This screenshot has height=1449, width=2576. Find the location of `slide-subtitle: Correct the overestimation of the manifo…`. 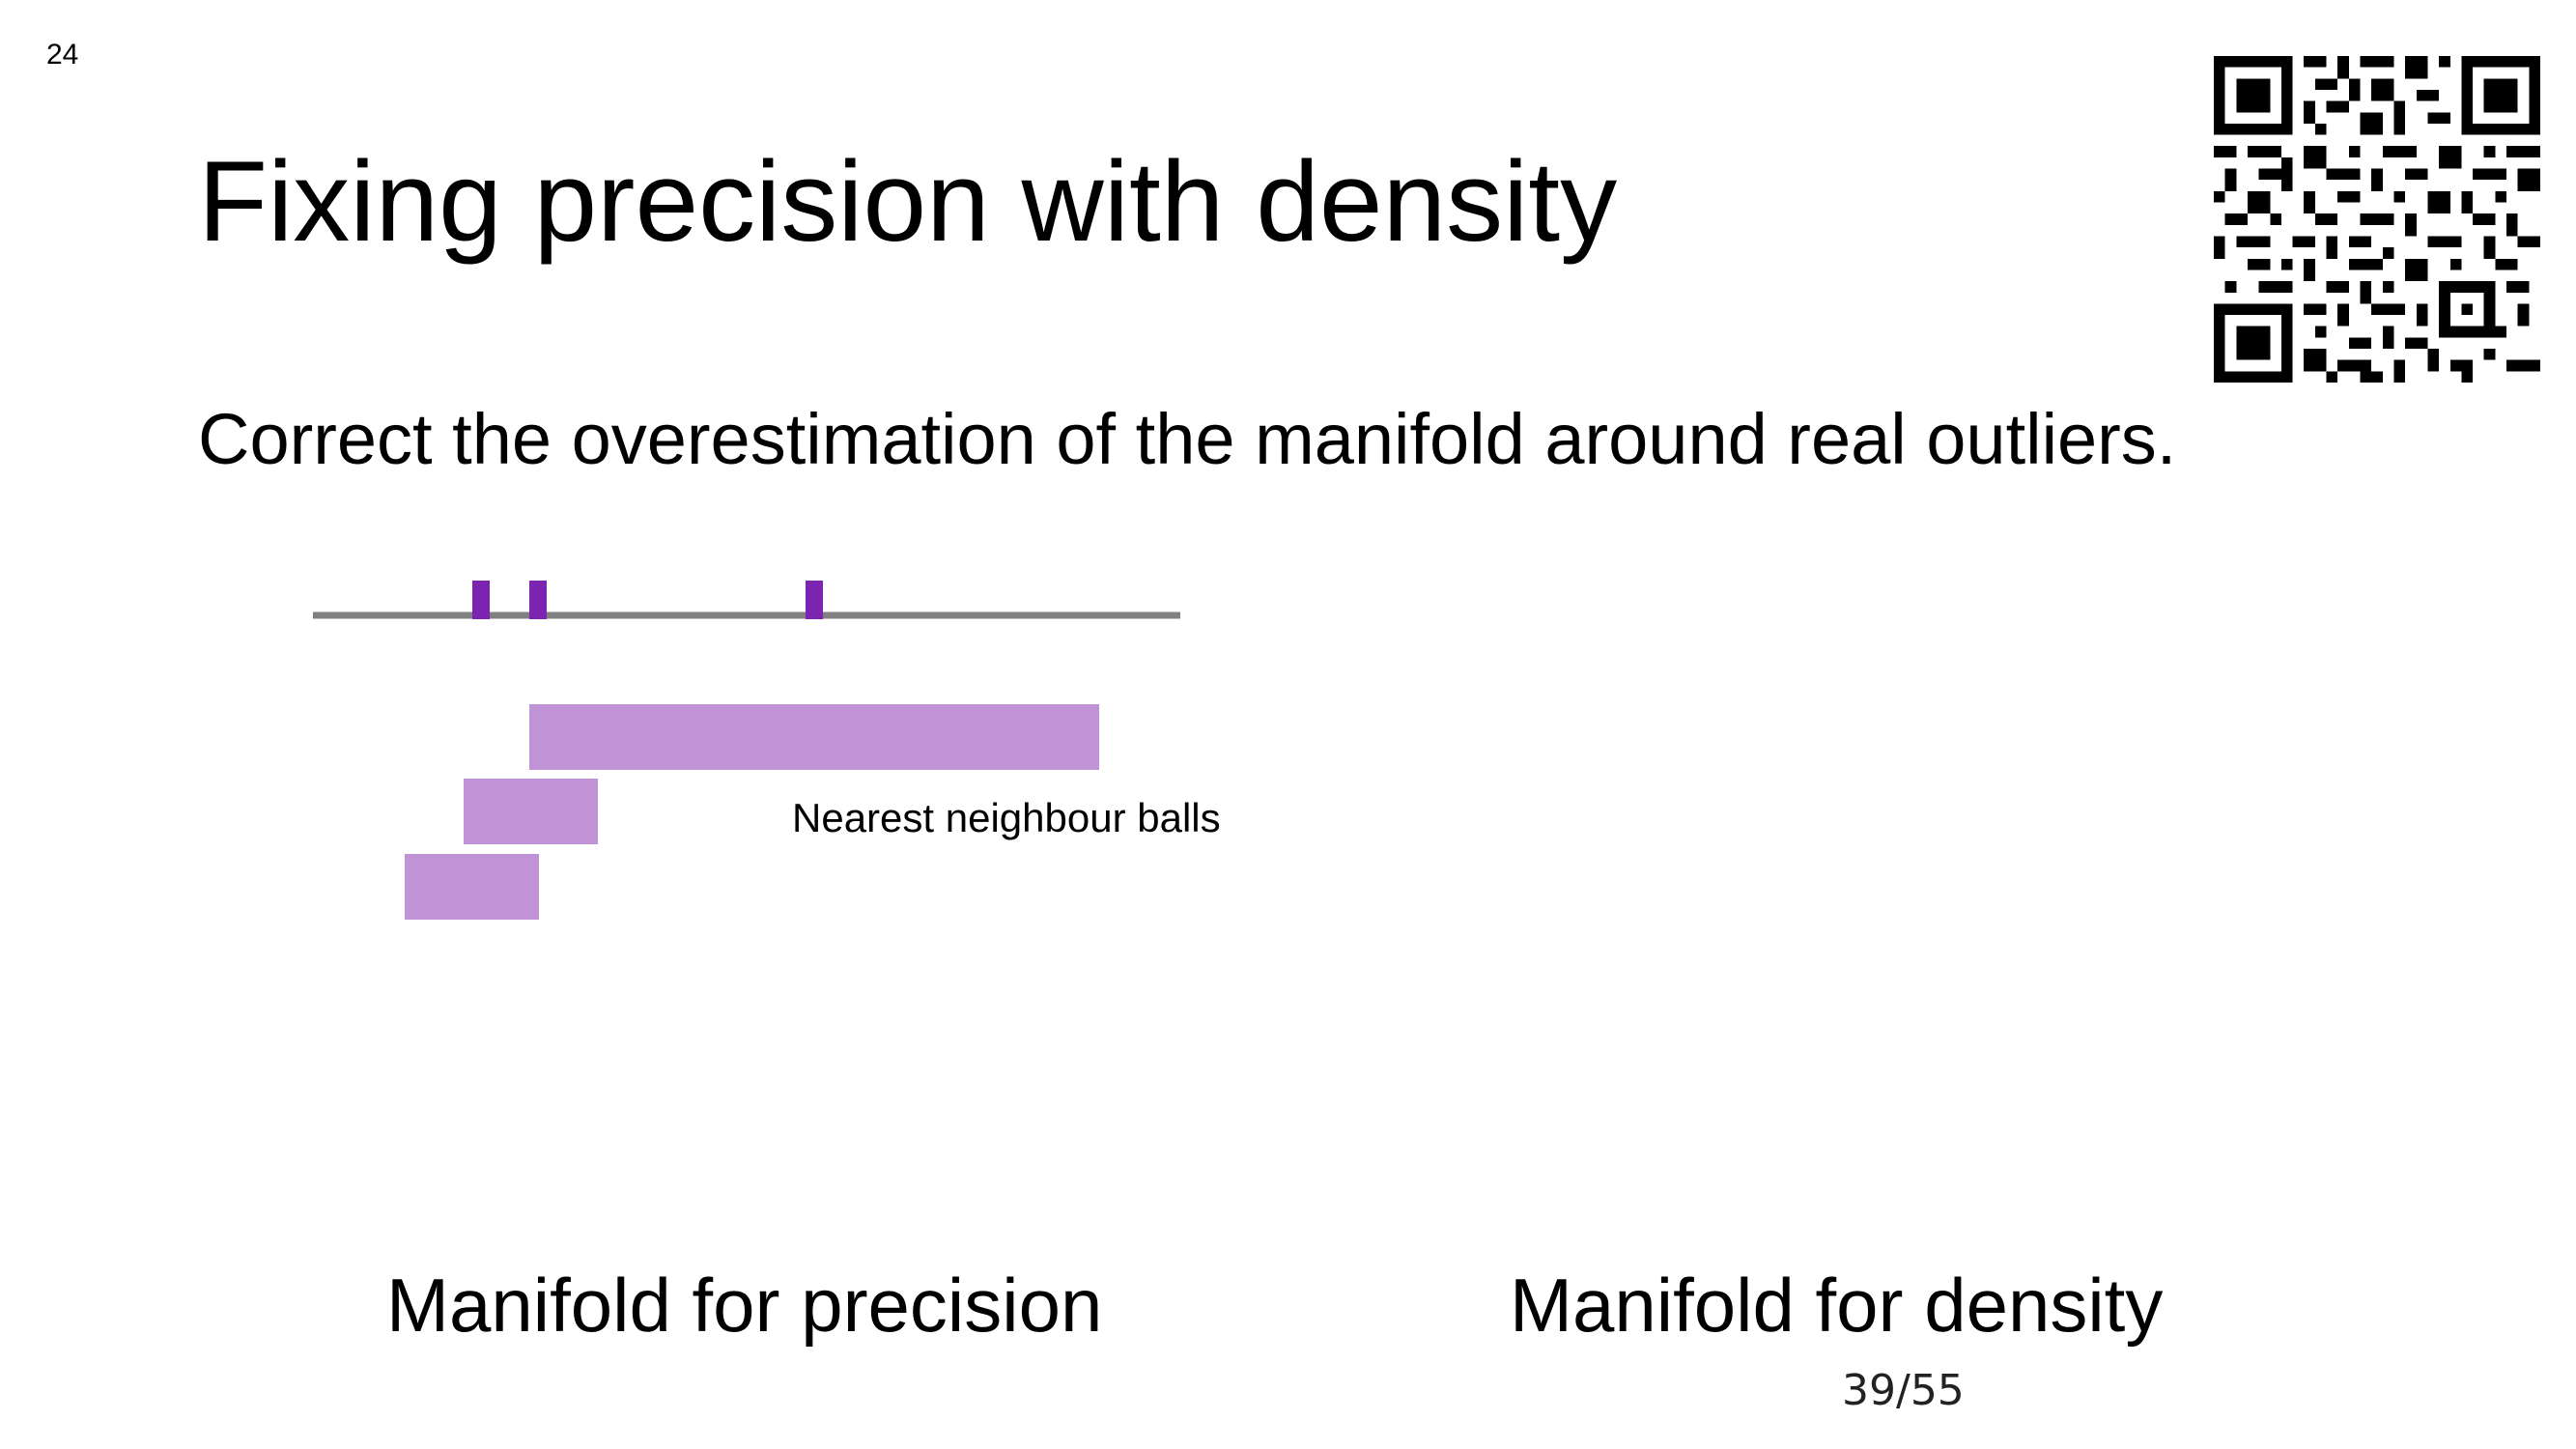

slide-subtitle: Correct the overestimation of the manifo… is located at coordinates (1187, 439).